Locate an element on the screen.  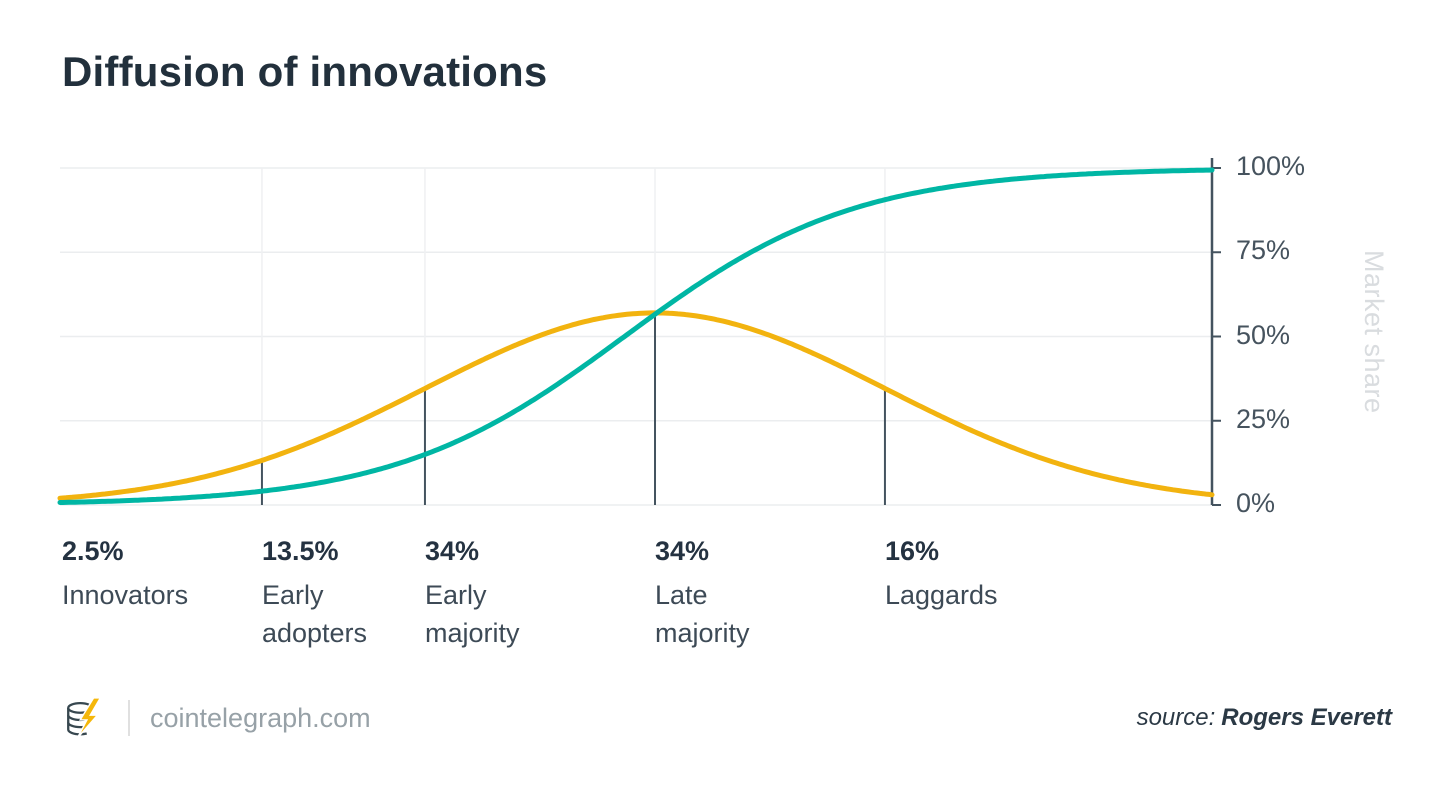
segment-label: 2.5% Innovators is located at coordinates (142, 575).